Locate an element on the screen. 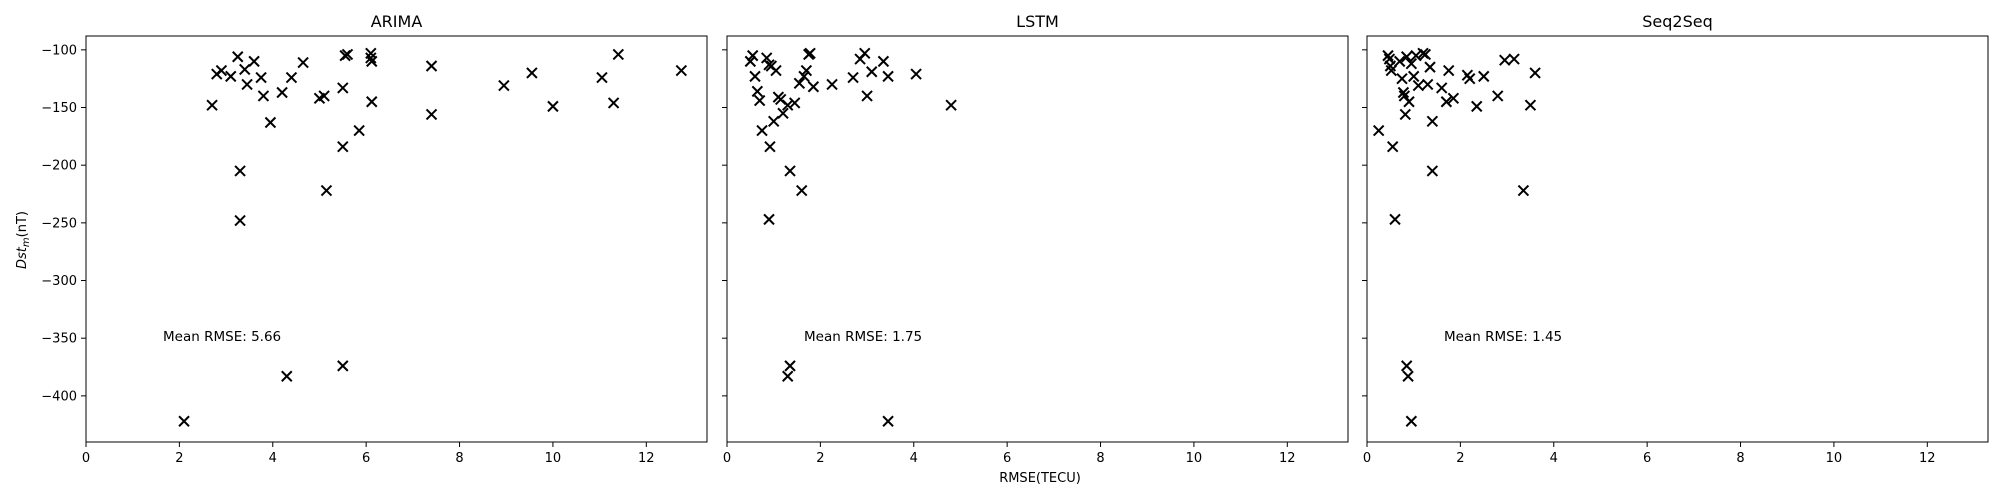  y-tick-label: −350 is located at coordinates (59, 339).